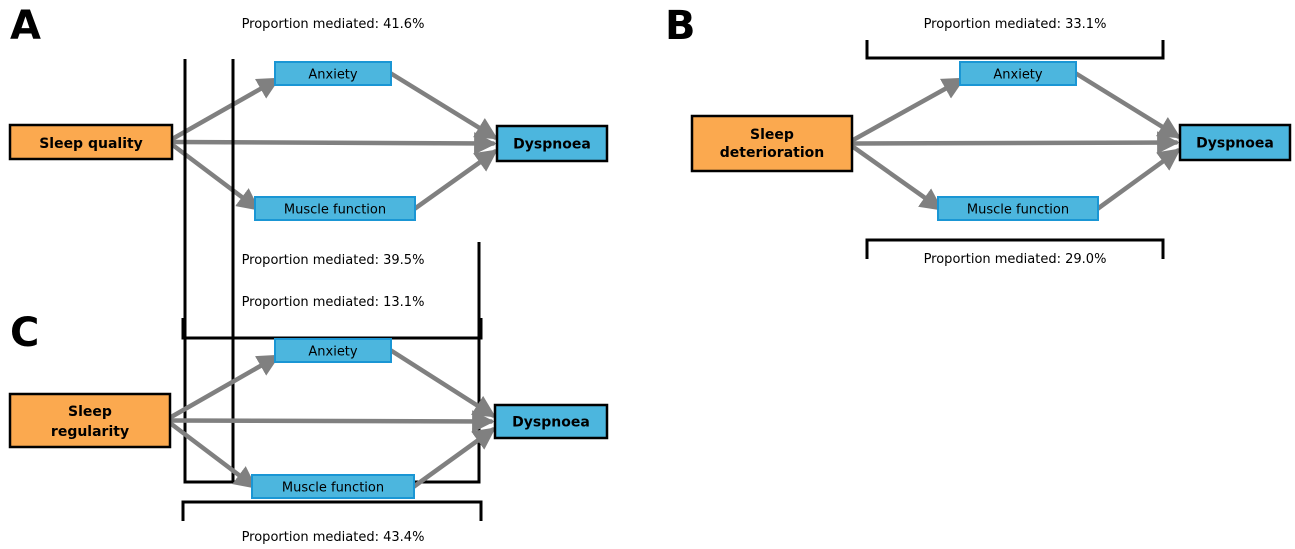 The image size is (1295, 549). I want to click on proportion-mediated-top: Proportion mediated: 41.6%, so click(333, 24).